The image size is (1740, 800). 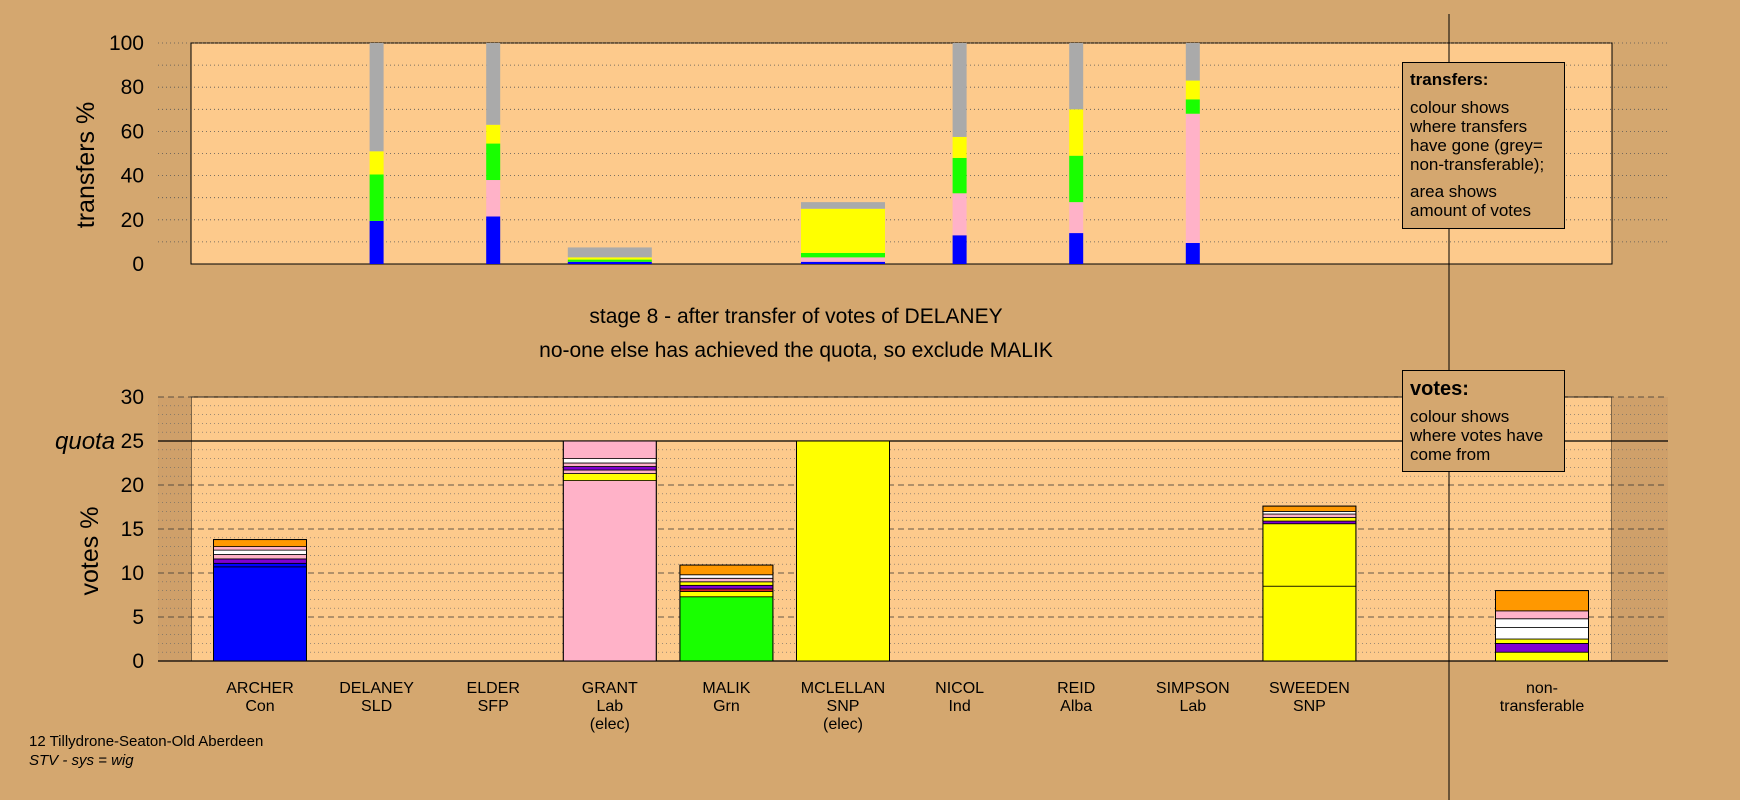 I want to click on candidate-label: Alba, so click(x=1076, y=706).